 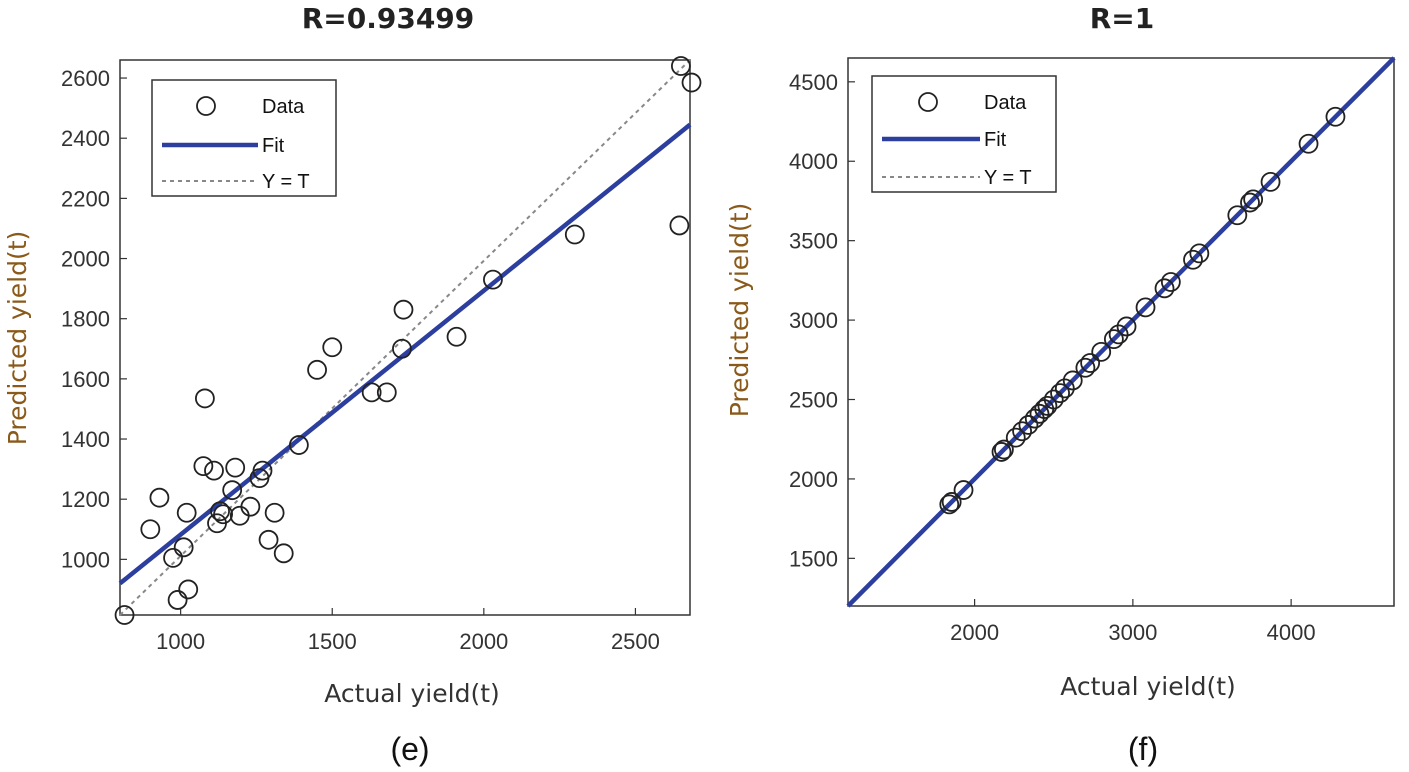 What do you see at coordinates (85, 559) in the screenshot?
I see `y-tick-label: 1000` at bounding box center [85, 559].